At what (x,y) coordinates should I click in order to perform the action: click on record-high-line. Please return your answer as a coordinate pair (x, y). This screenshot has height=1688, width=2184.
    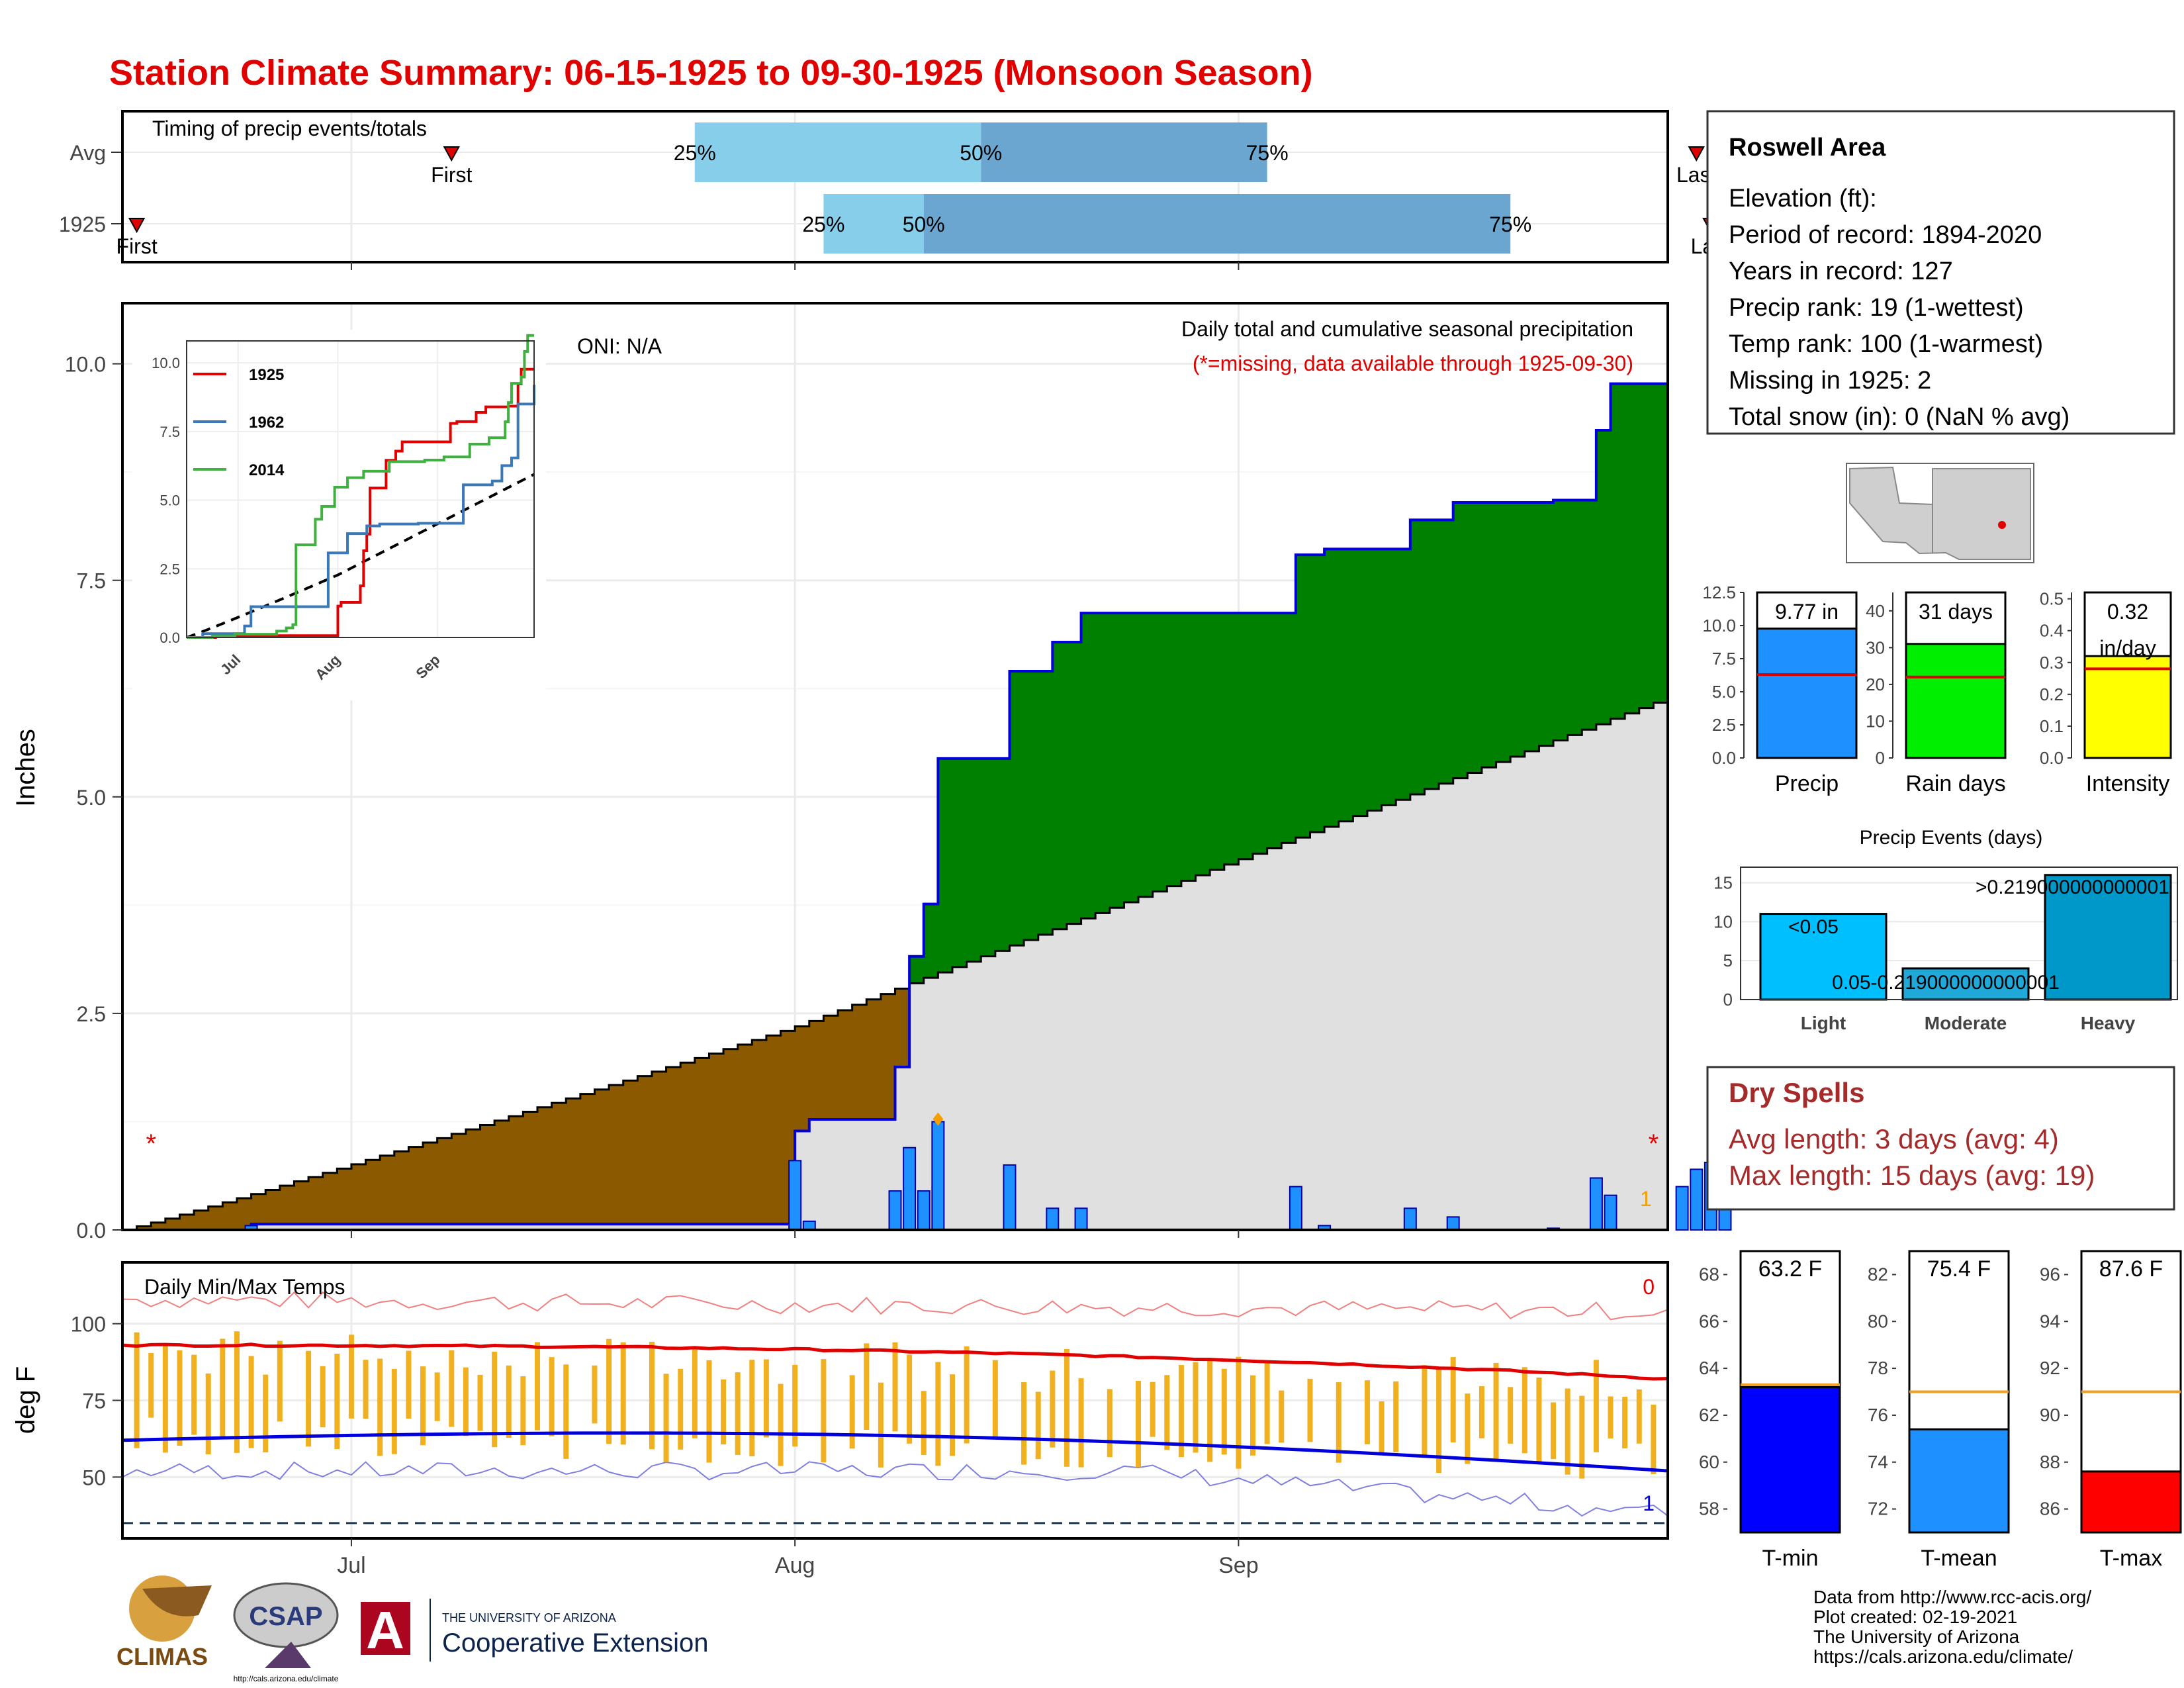
    Looking at the image, I should click on (895, 1306).